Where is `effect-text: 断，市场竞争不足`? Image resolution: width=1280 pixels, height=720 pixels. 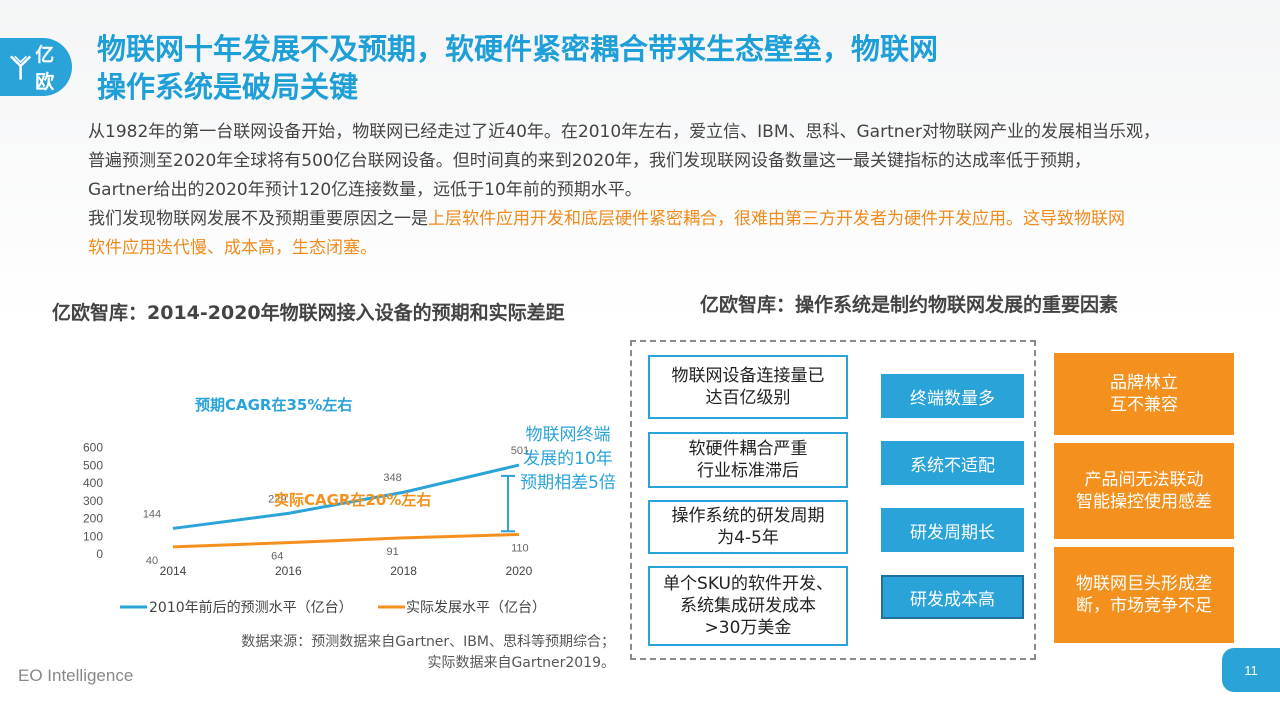 effect-text: 断，市场竞争不足 is located at coordinates (1144, 606).